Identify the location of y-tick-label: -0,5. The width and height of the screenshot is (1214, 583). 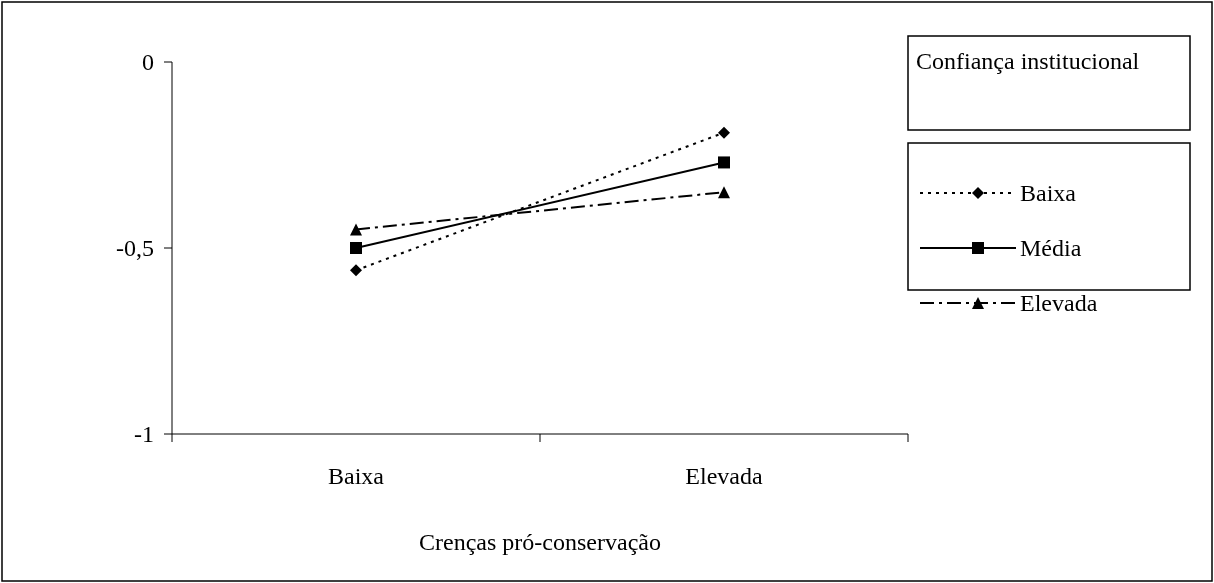
(135, 248).